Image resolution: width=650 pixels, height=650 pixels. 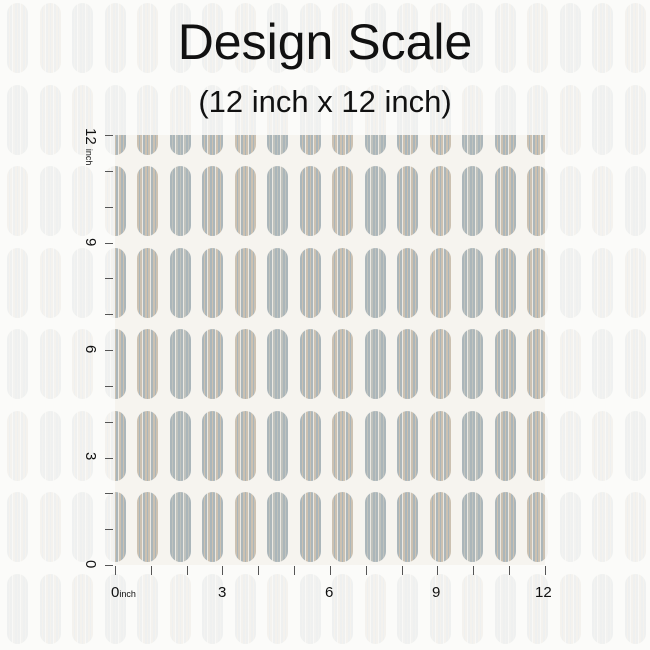 I want to click on x-label-9: 9, so click(x=436, y=592).